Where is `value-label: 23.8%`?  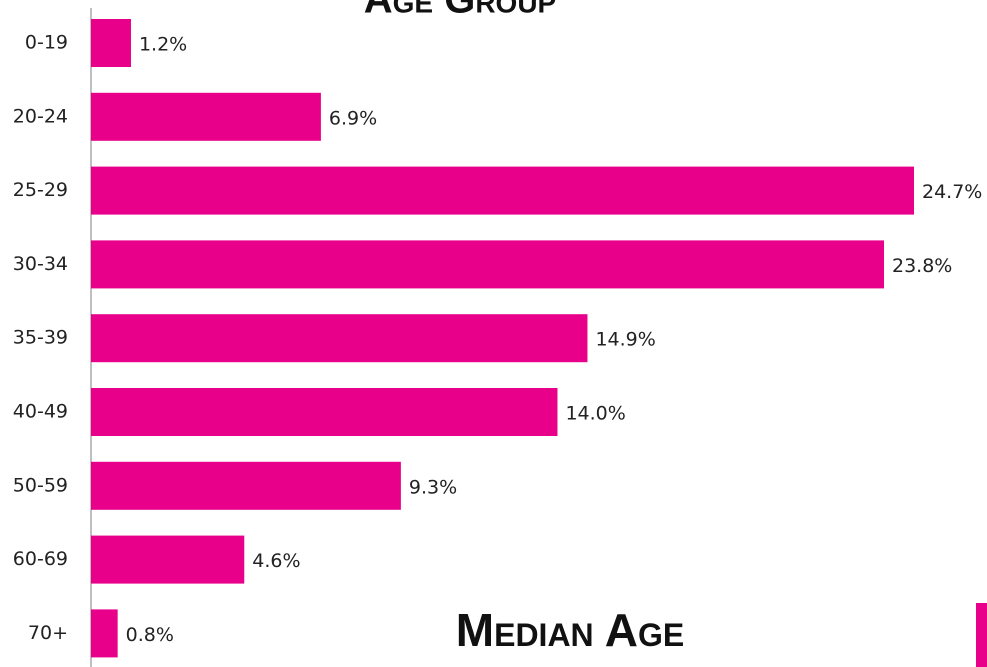
value-label: 23.8% is located at coordinates (922, 266).